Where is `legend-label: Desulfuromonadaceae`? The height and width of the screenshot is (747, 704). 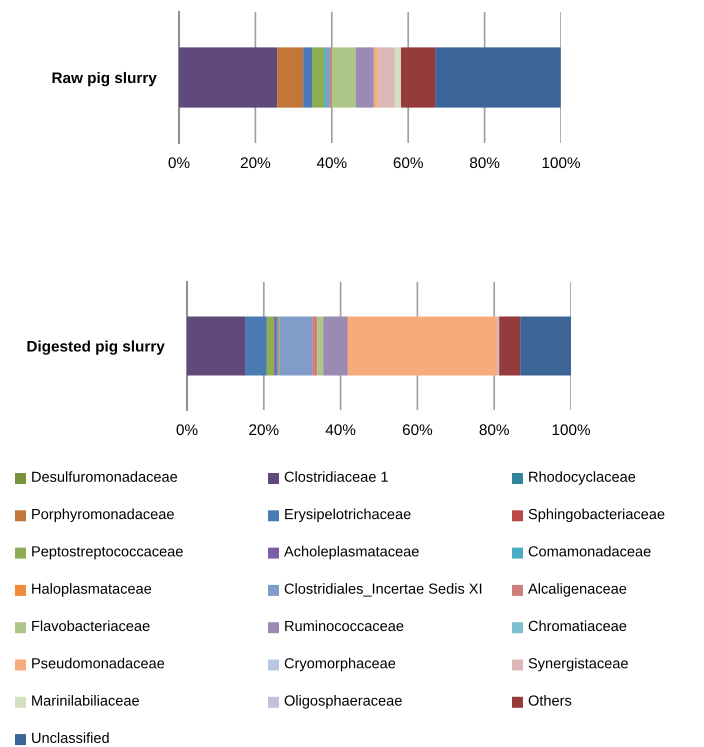
legend-label: Desulfuromonadaceae is located at coordinates (105, 476).